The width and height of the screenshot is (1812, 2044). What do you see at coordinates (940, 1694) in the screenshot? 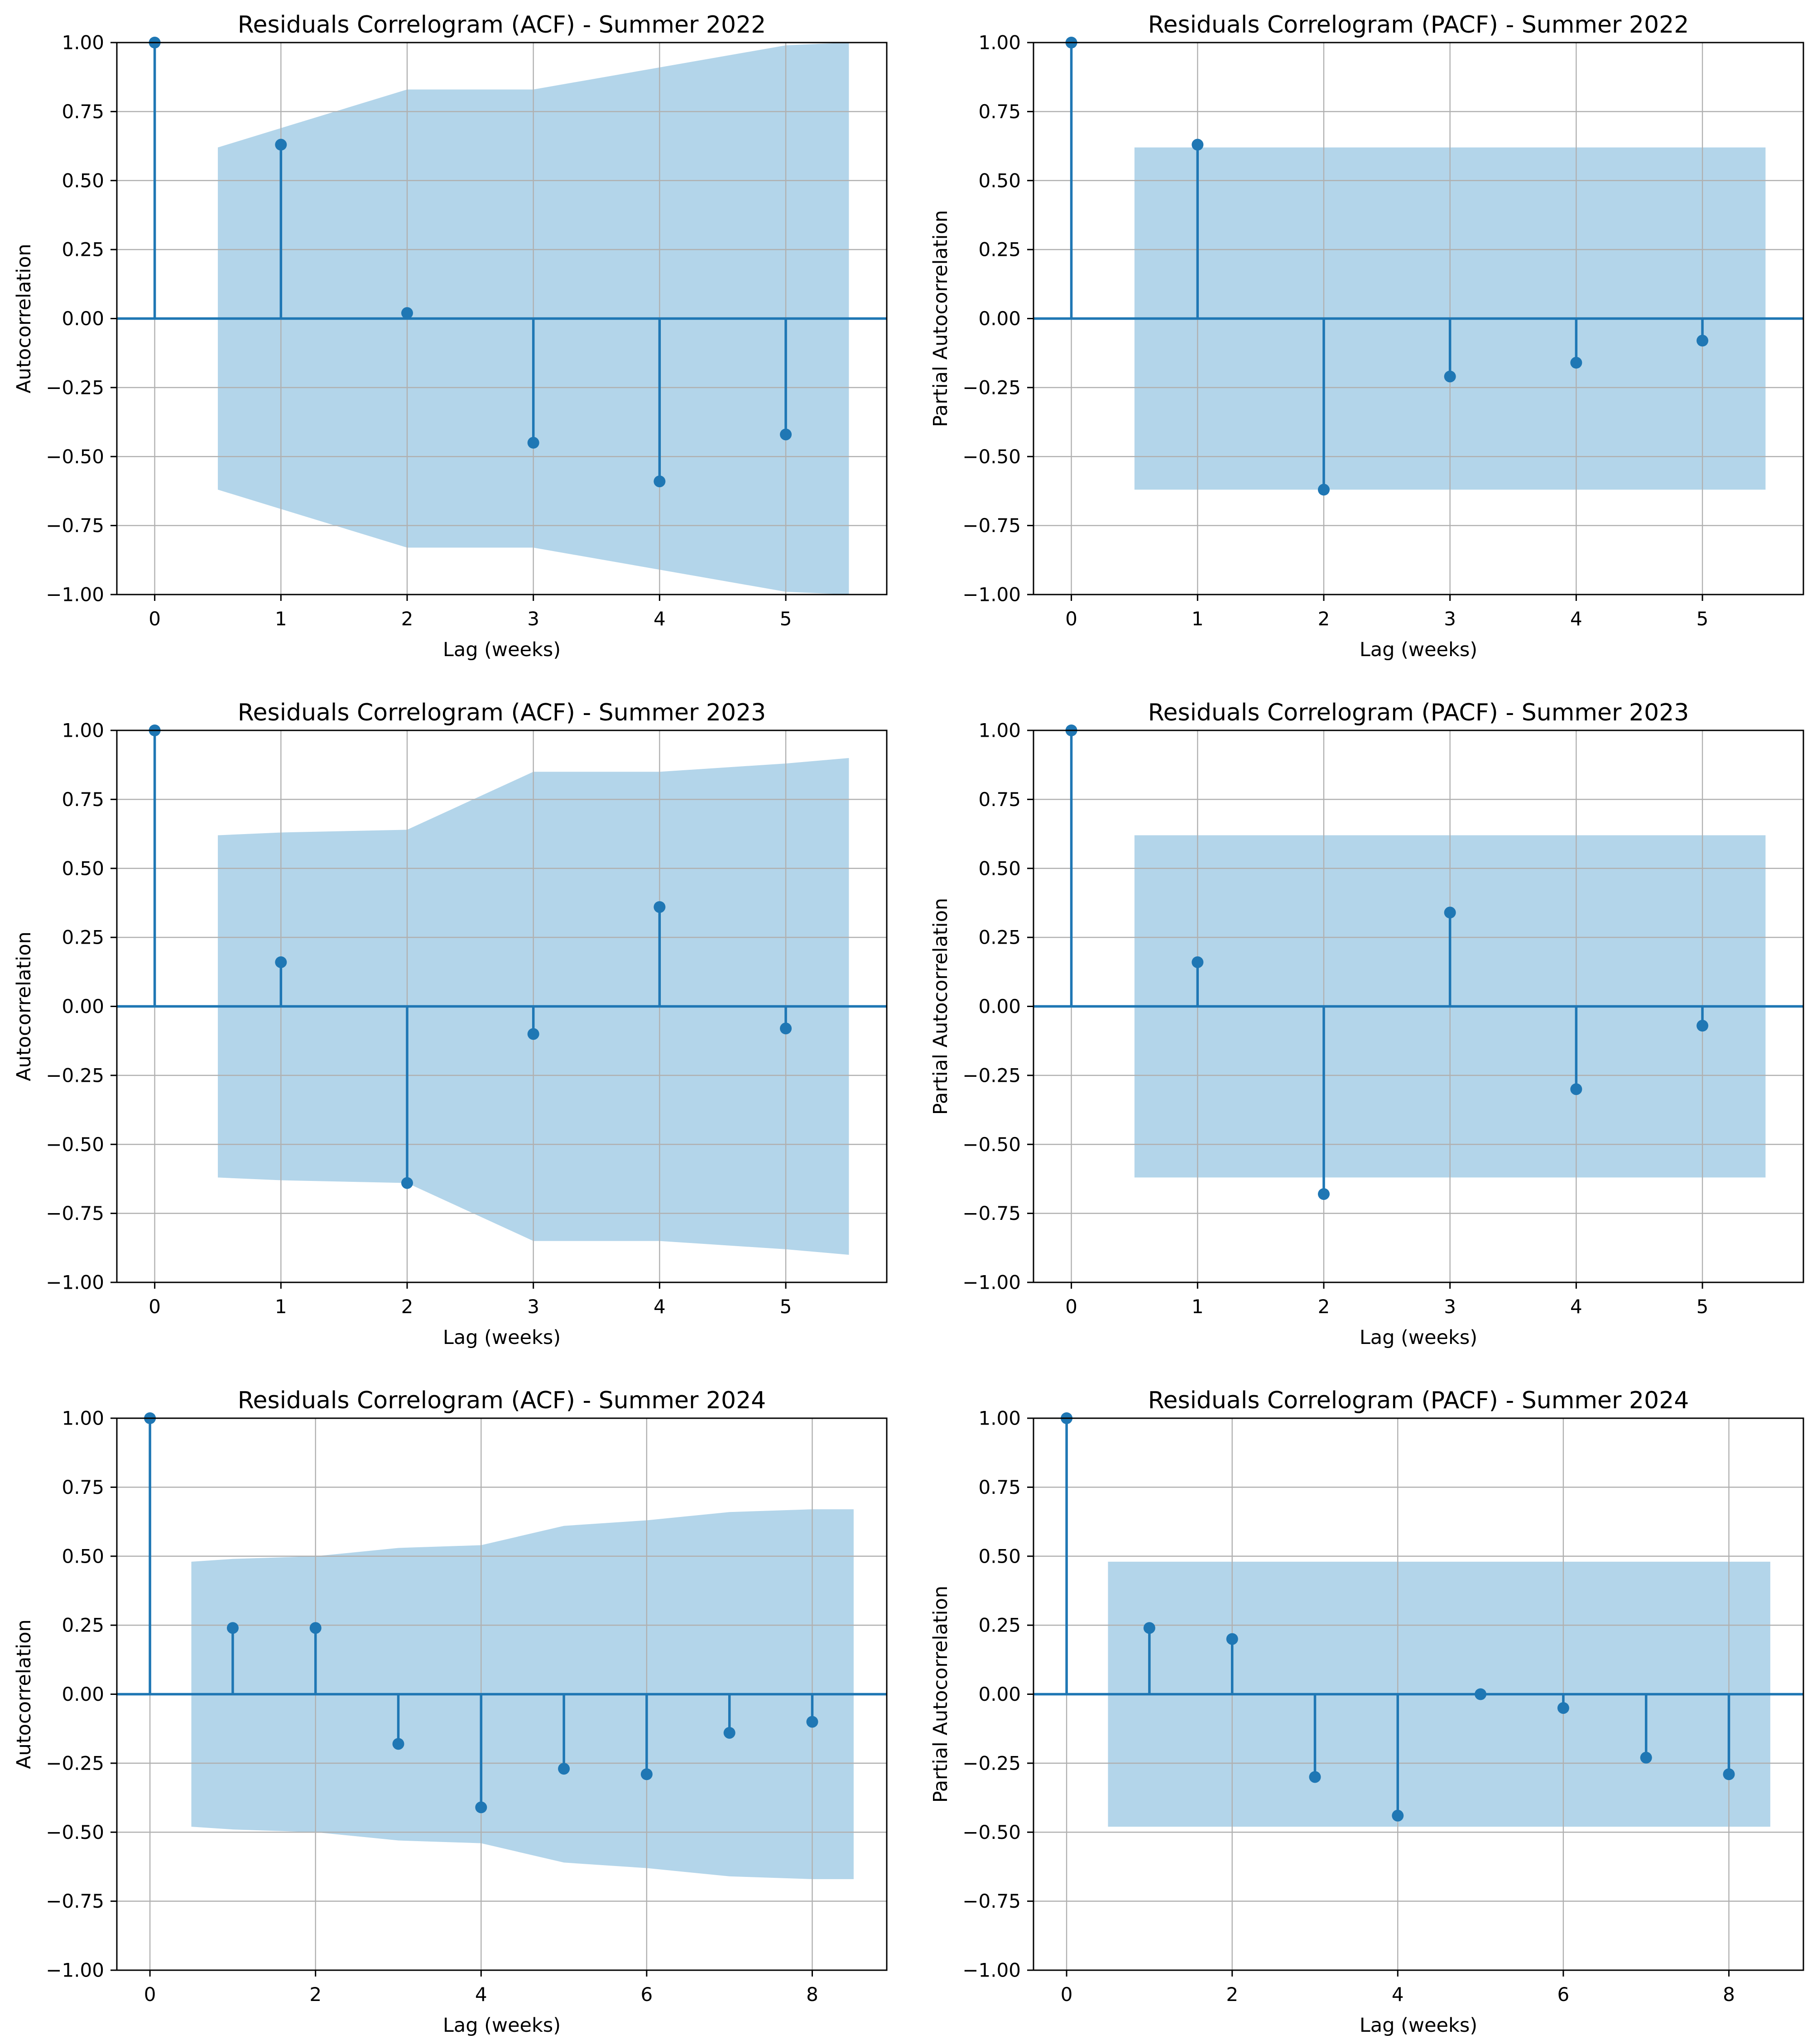
I see `y-axis-label: Partial Autocorrelation` at bounding box center [940, 1694].